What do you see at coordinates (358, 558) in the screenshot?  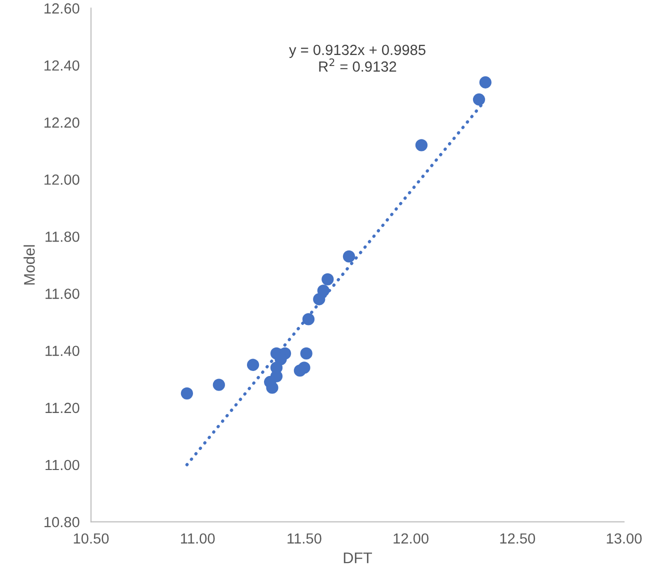 I see `x-axis-title: DFT` at bounding box center [358, 558].